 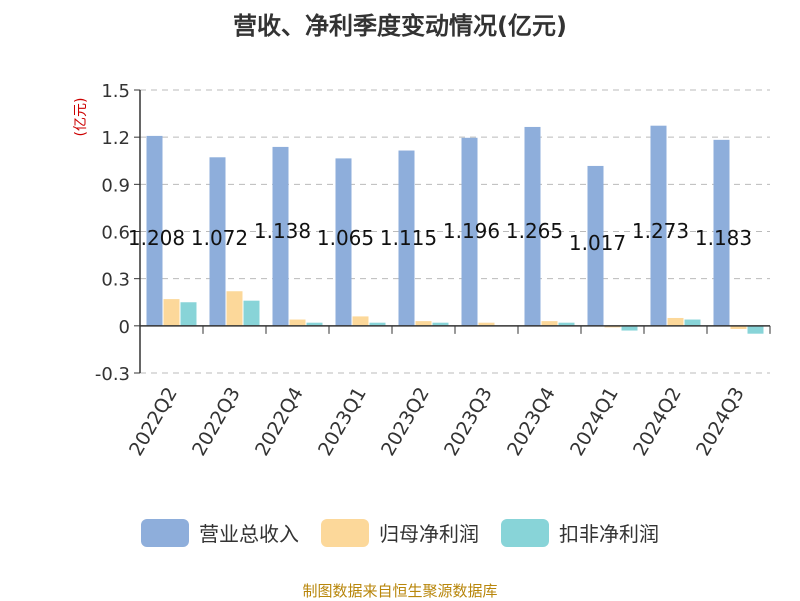 What do you see at coordinates (594, 422) in the screenshot?
I see `x-category-label: 2024Q1` at bounding box center [594, 422].